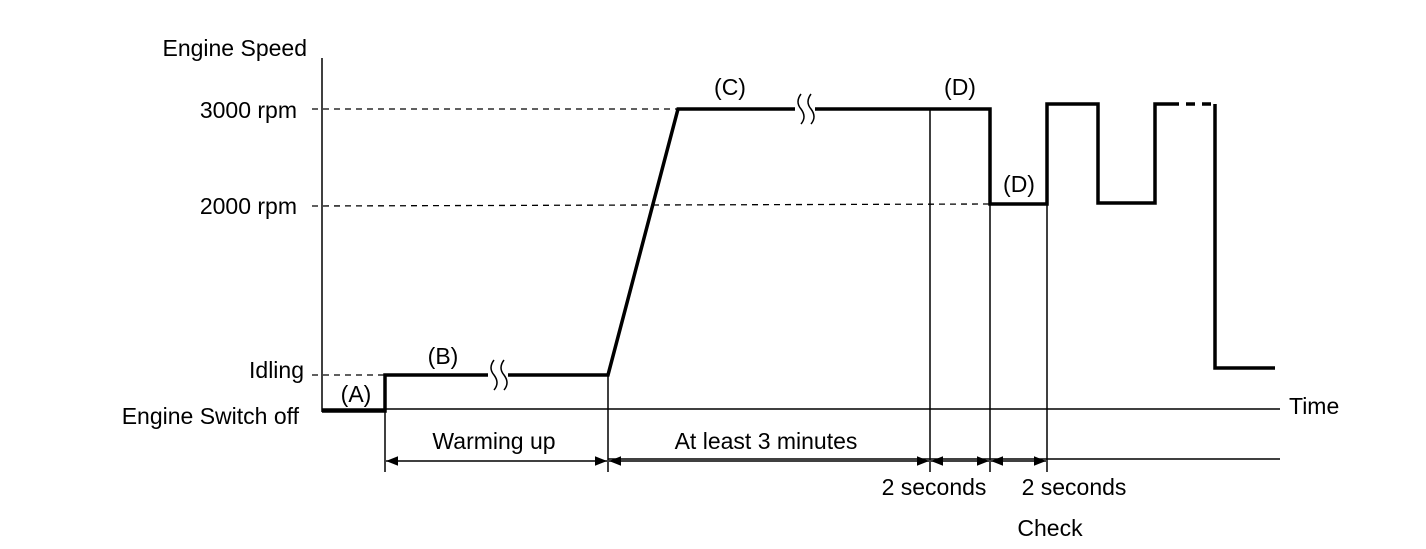  I want to click on level-label: 3000 rpm, so click(248, 110).